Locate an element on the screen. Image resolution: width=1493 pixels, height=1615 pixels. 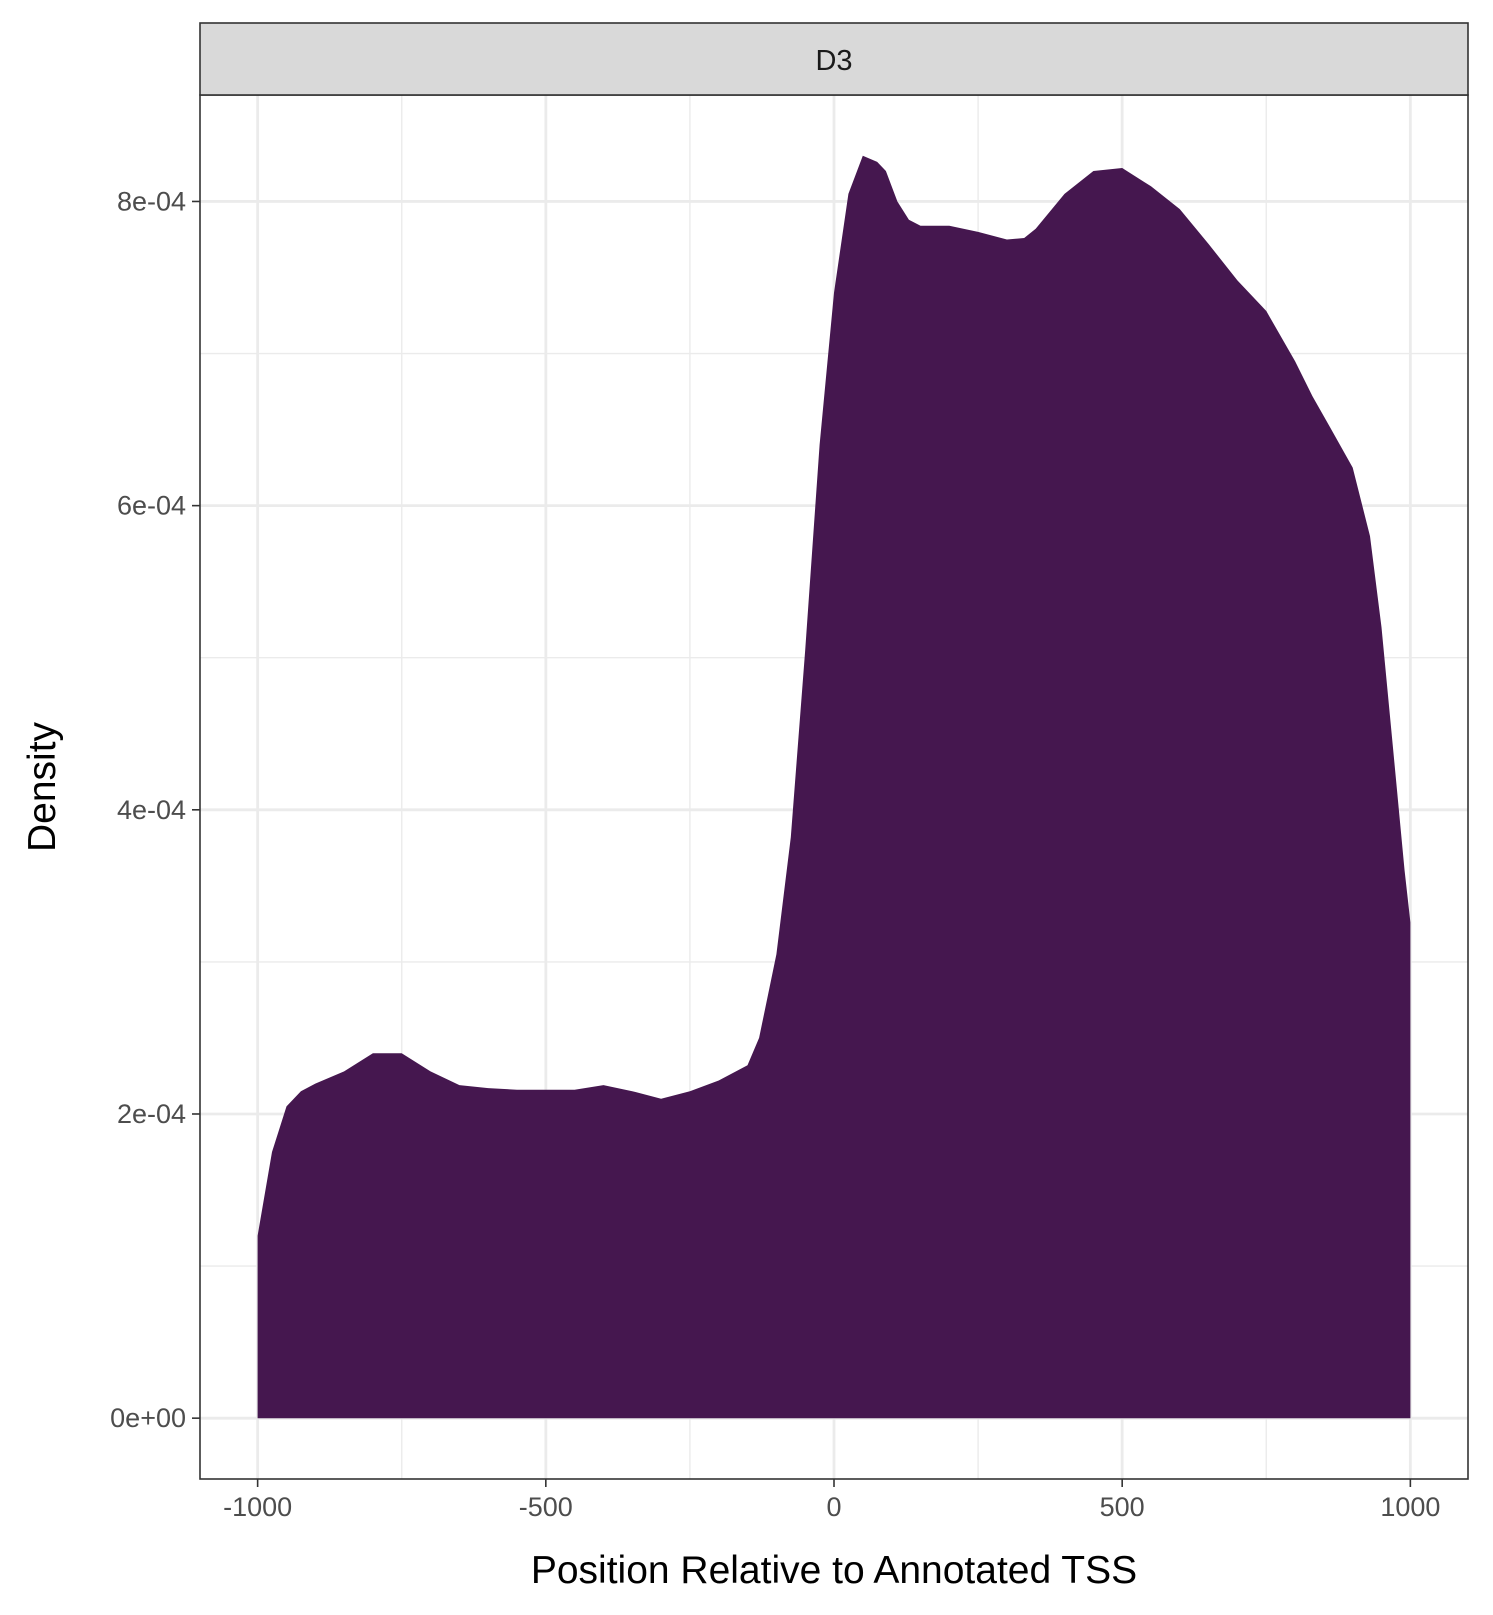
y-tick-label: 2e-04 is located at coordinates (151, 1114).